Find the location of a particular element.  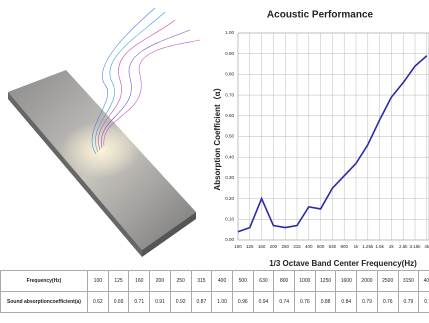

y-tick-label: 0.80 is located at coordinates (229, 74).